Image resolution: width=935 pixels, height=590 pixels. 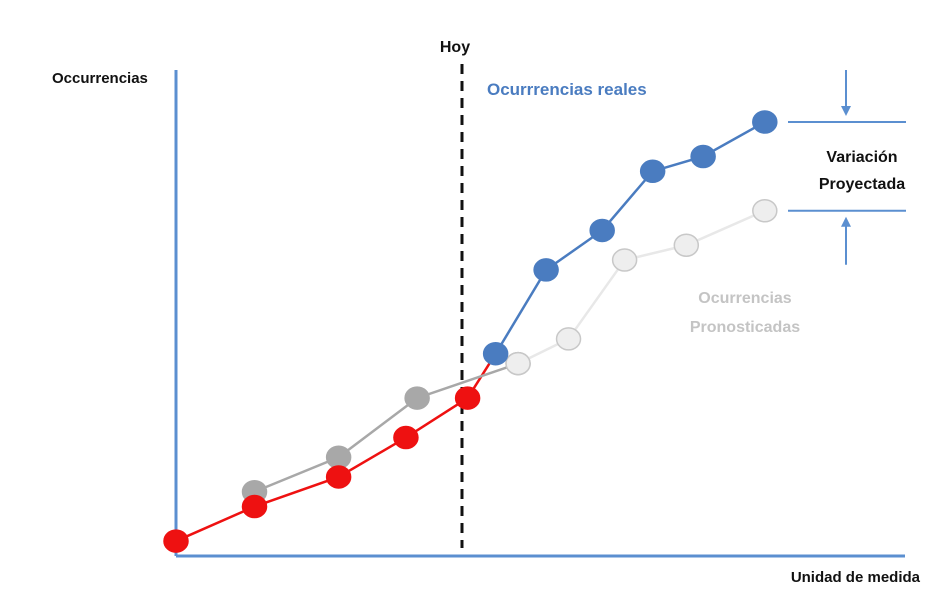 What do you see at coordinates (862, 184) in the screenshot?
I see `variation-label-line2: Proyectada` at bounding box center [862, 184].